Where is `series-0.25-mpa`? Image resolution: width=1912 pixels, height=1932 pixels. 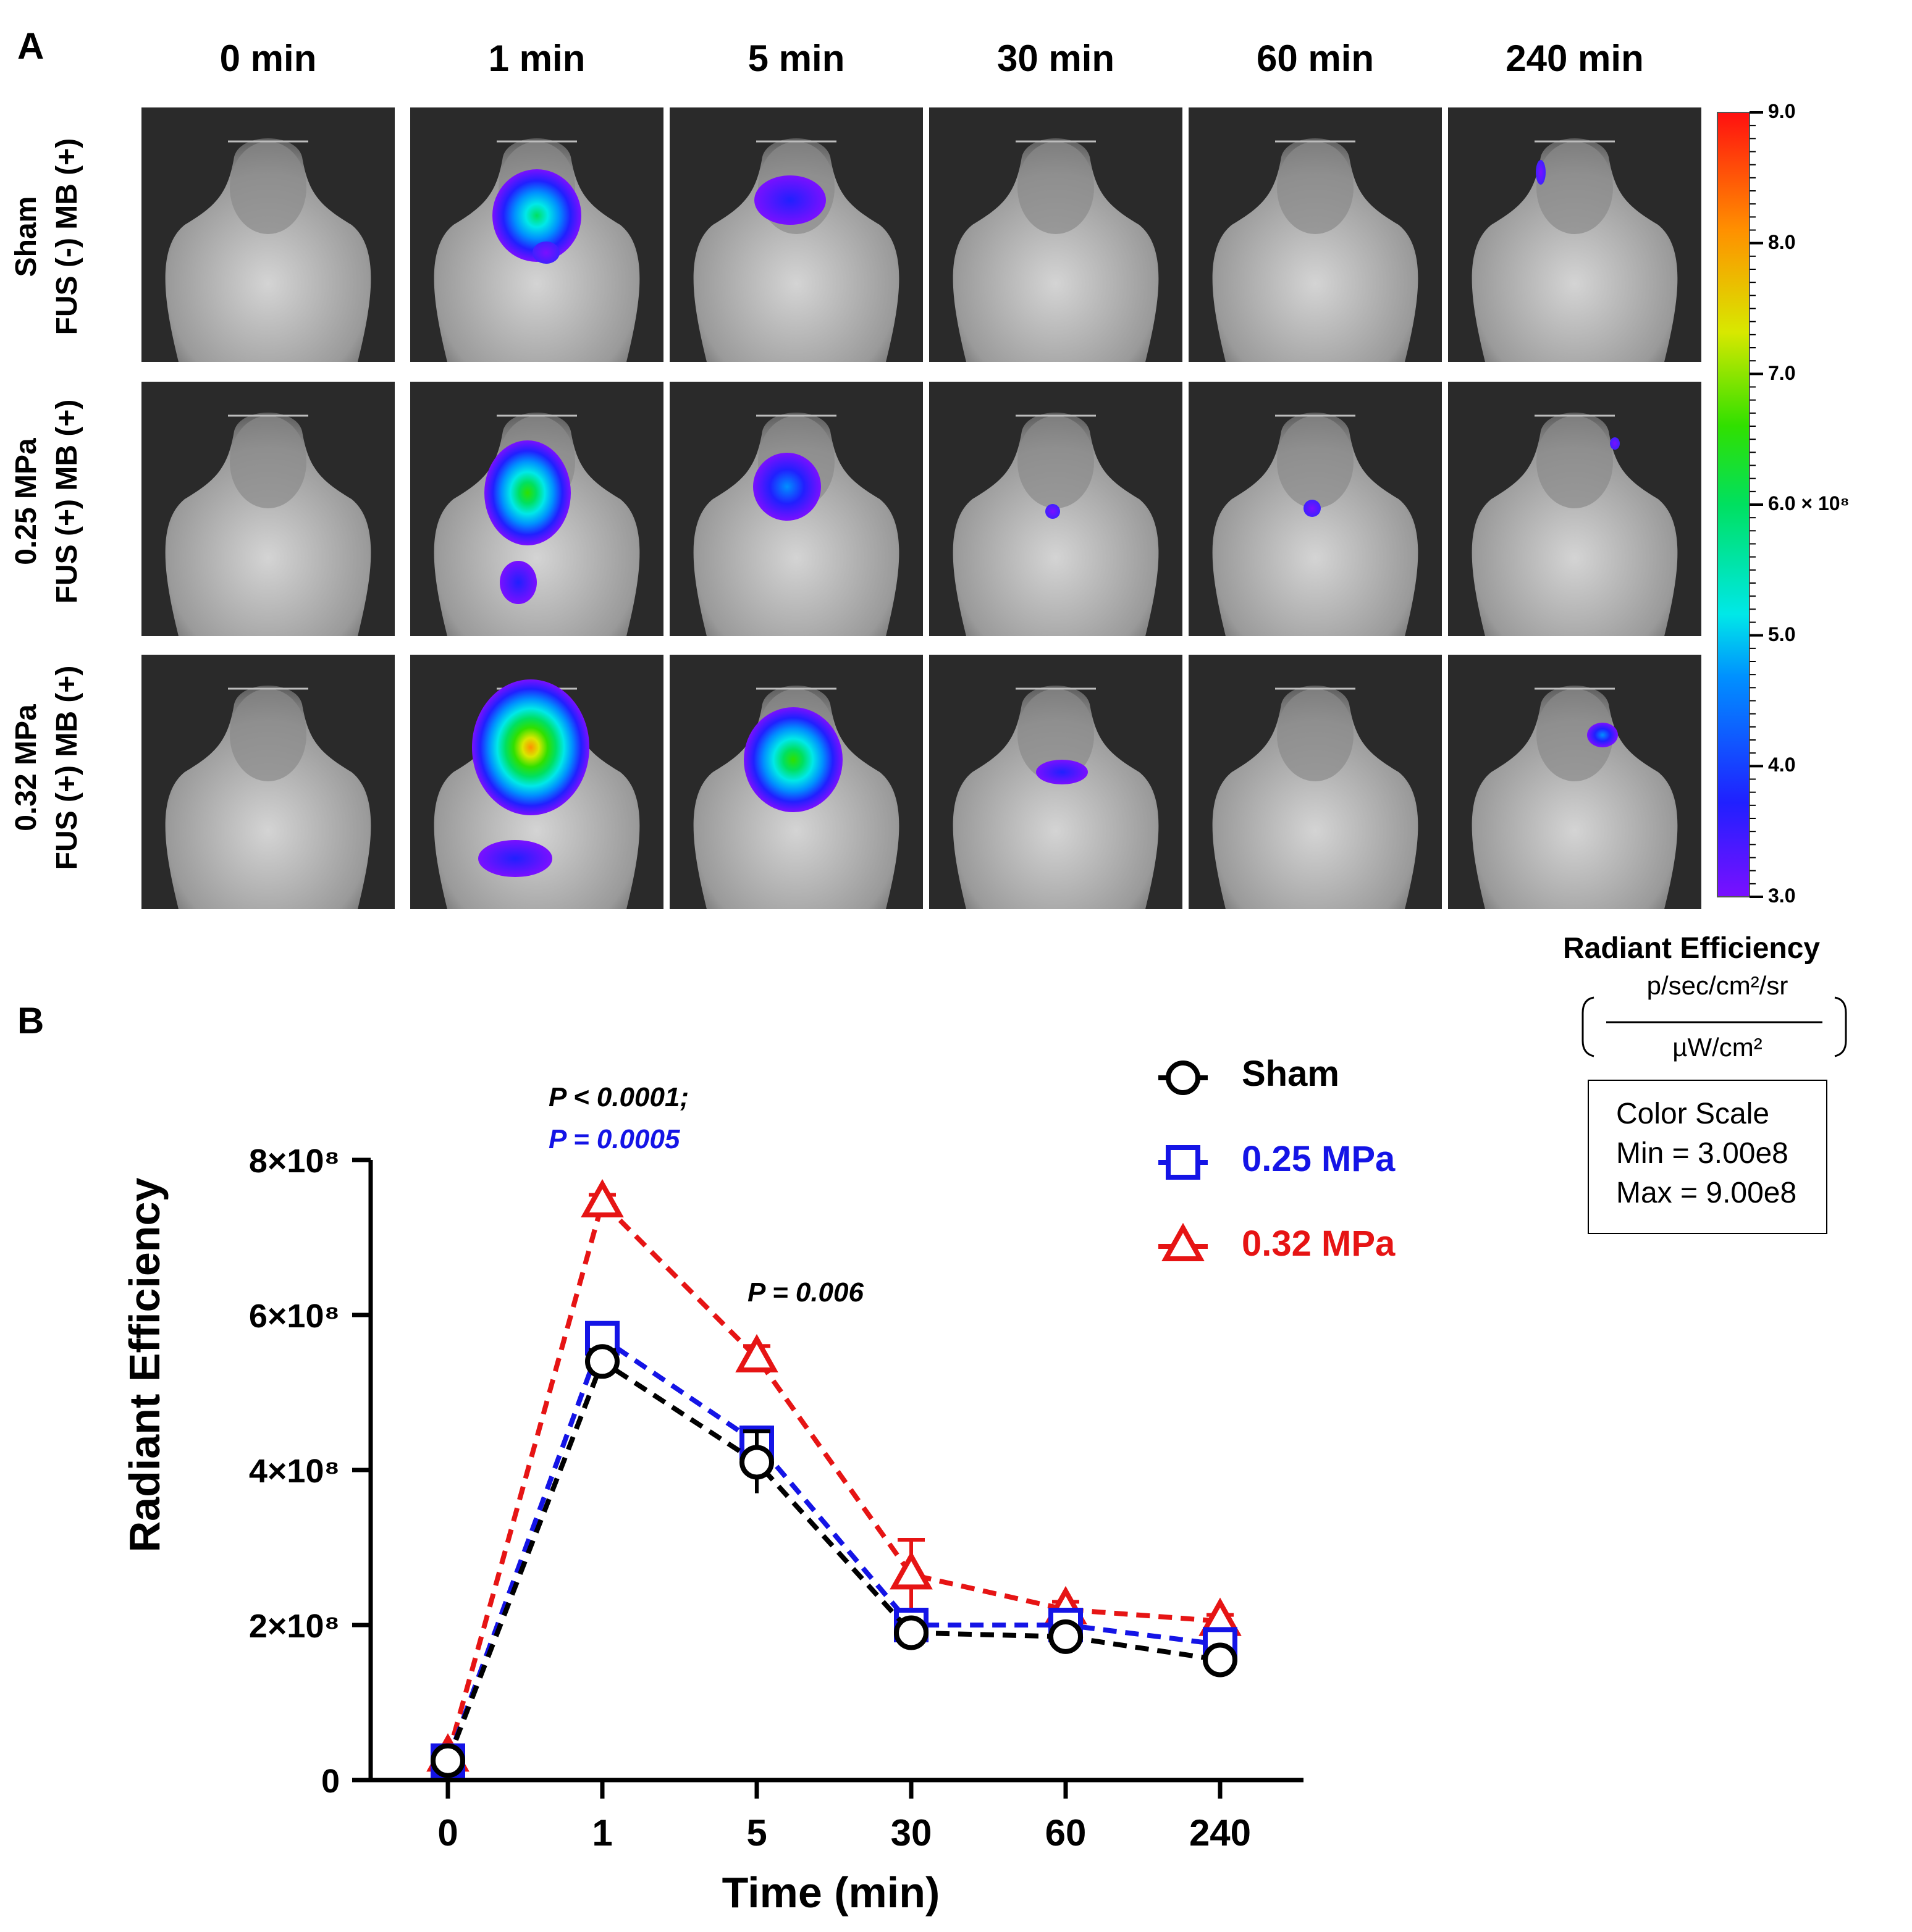 series-0.25-mpa is located at coordinates (834, 1549).